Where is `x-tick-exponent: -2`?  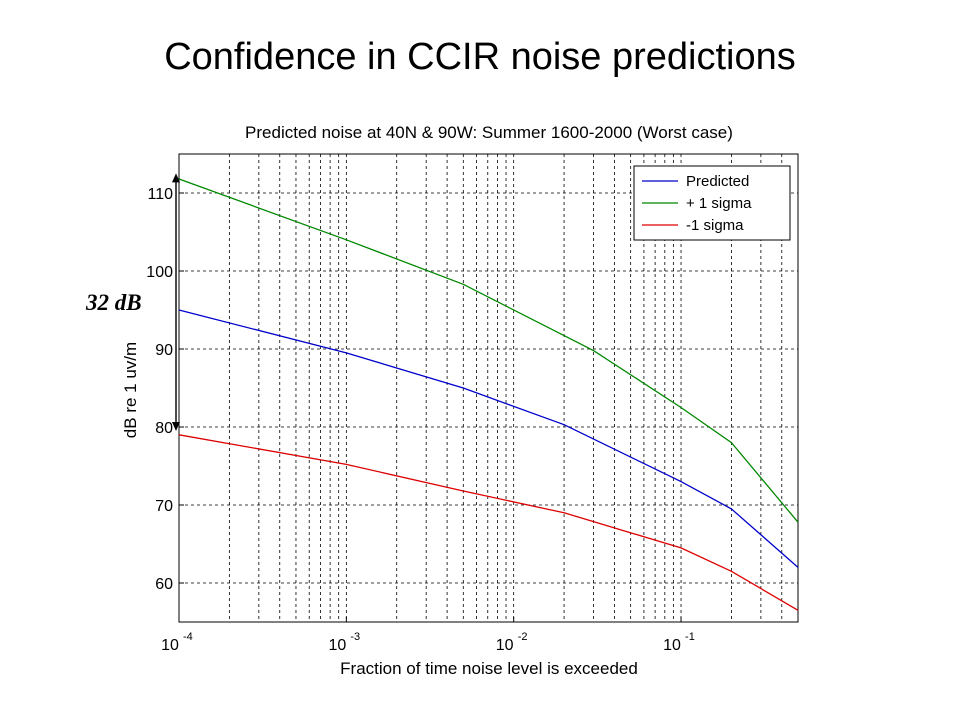
x-tick-exponent: -2 is located at coordinates (523, 637).